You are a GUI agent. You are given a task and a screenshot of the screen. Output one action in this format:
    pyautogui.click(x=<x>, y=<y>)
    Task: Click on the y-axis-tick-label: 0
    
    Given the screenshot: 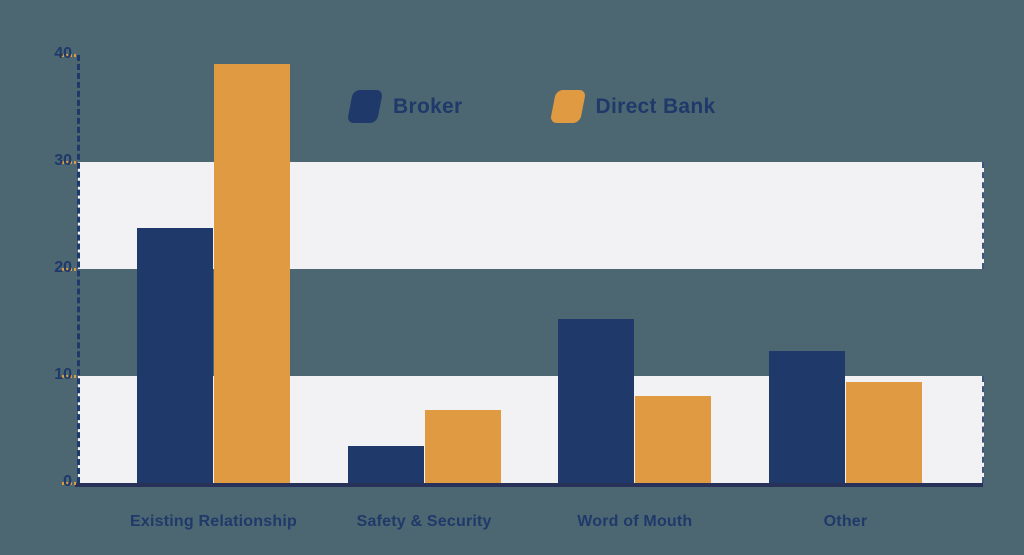 What is the action you would take?
    pyautogui.click(x=67, y=481)
    